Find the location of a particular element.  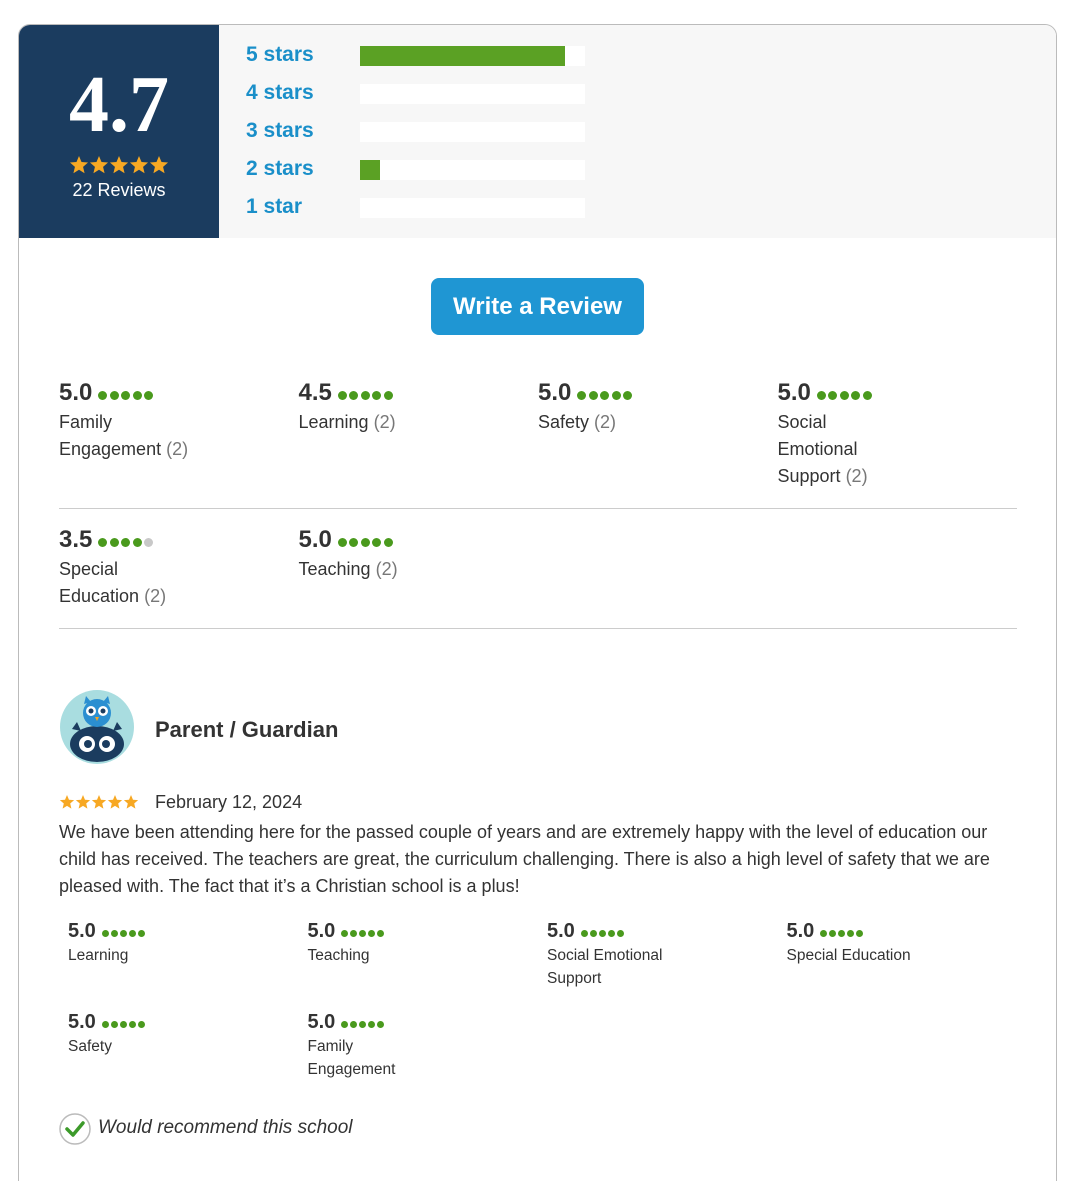

category-score-row: 4.5 is located at coordinates (418, 393).